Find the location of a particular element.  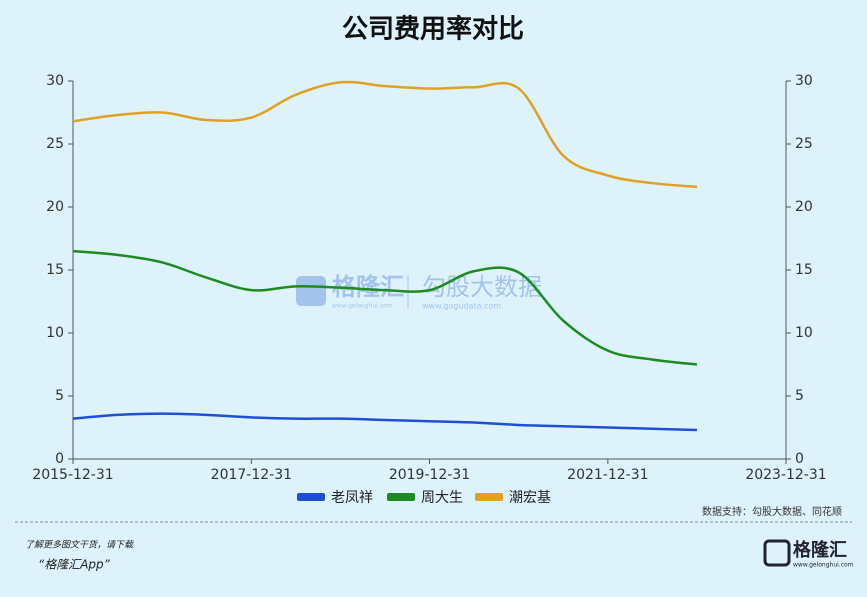

footer-app: “格隆汇App” is located at coordinates (74, 565).